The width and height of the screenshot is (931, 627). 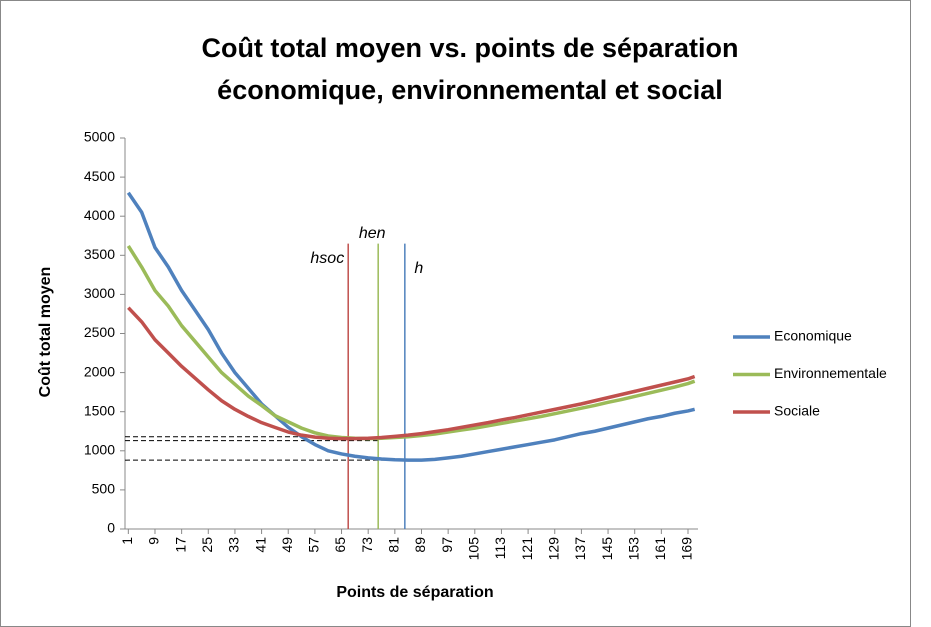 I want to click on y-tick-label: 3000, so click(x=99, y=293).